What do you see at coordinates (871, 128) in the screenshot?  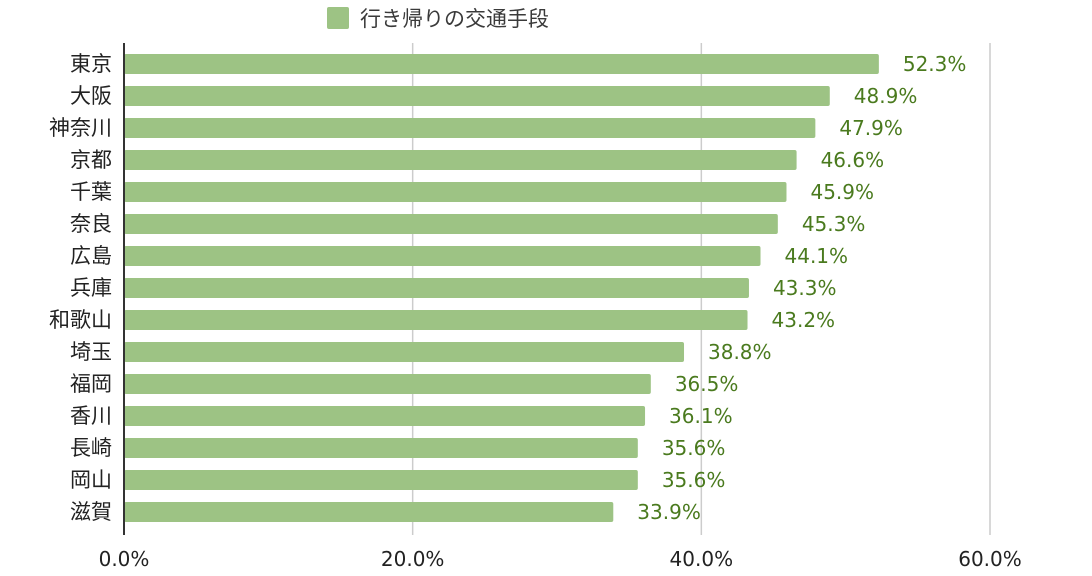 I see `value-label: 47.9%` at bounding box center [871, 128].